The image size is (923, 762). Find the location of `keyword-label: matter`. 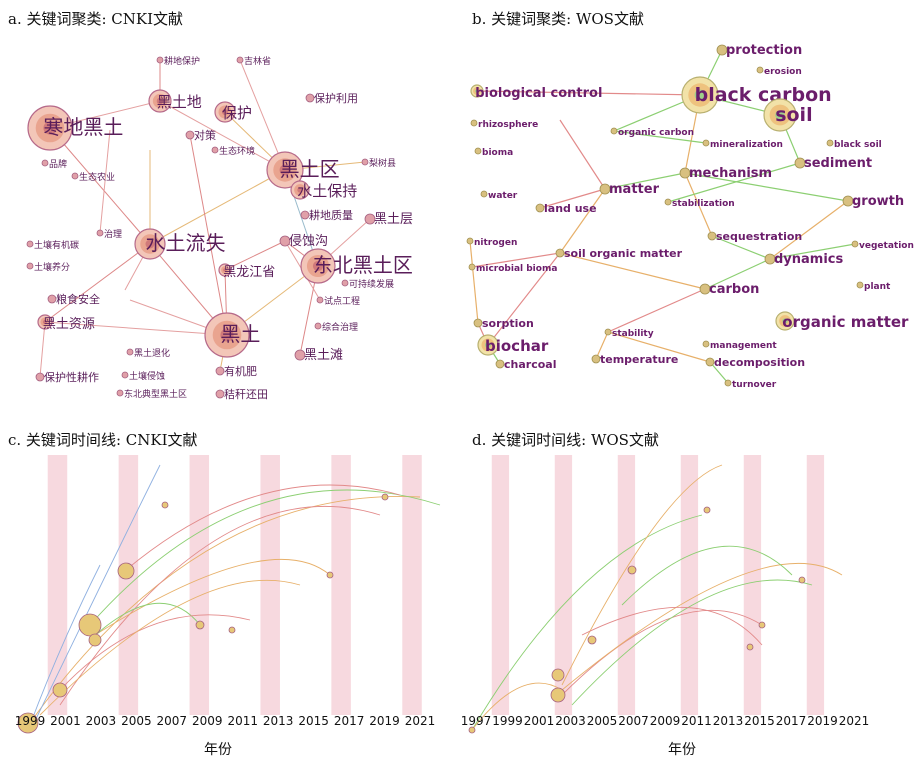

keyword-label: matter is located at coordinates (634, 189).